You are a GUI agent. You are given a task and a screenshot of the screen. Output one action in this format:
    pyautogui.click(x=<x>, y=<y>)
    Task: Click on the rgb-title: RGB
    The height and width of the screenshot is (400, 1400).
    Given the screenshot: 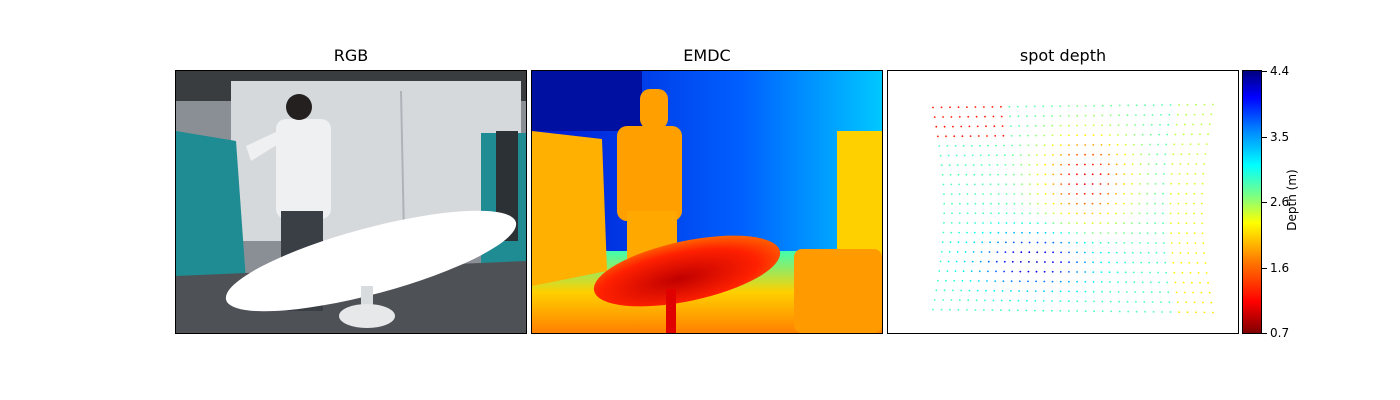 What is the action you would take?
    pyautogui.click(x=351, y=55)
    